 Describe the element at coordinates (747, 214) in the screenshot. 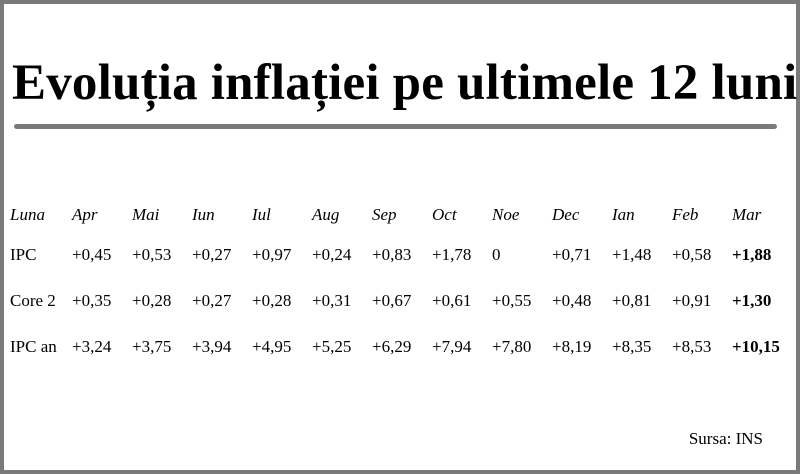

I see `header-month: Mar` at that location.